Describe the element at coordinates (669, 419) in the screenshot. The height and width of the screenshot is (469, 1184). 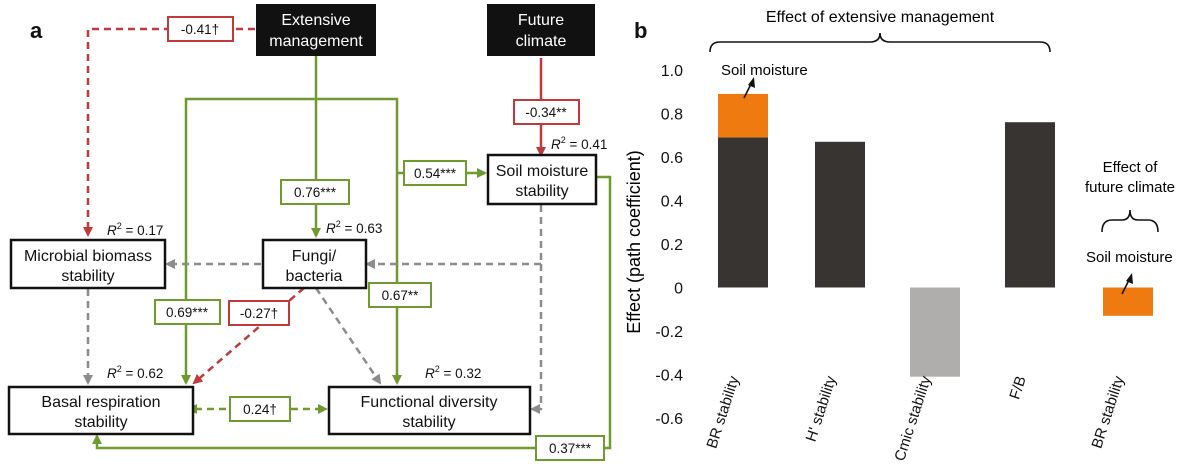
I see `y-tick-label: -0.6` at that location.